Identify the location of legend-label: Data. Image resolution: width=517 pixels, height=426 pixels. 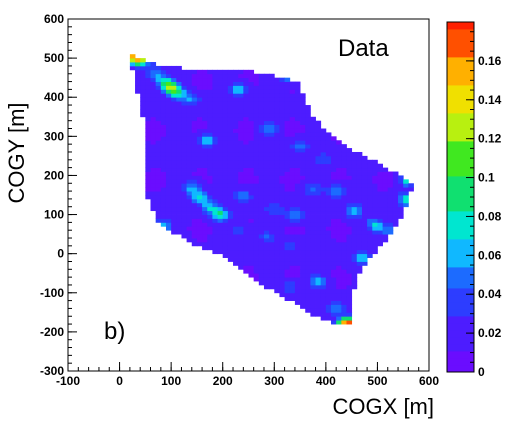
(363, 48).